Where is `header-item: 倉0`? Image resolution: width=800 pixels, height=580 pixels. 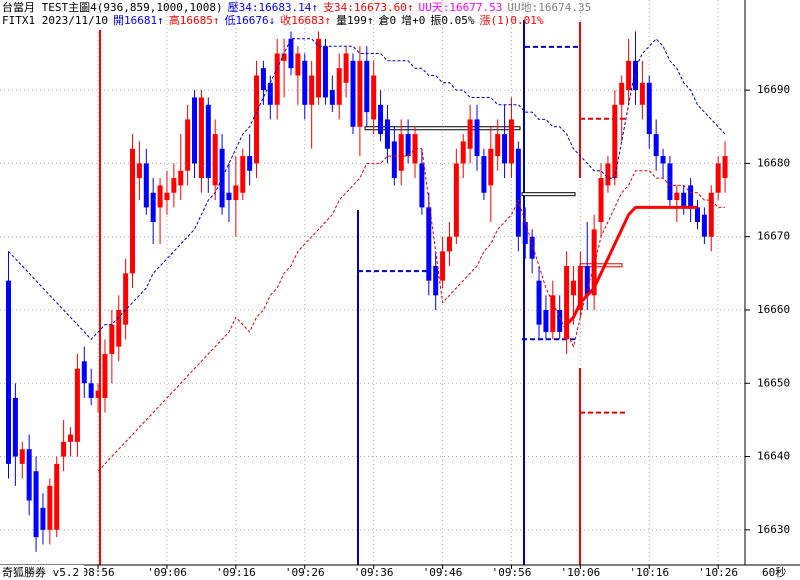 header-item: 倉0 is located at coordinates (387, 20).